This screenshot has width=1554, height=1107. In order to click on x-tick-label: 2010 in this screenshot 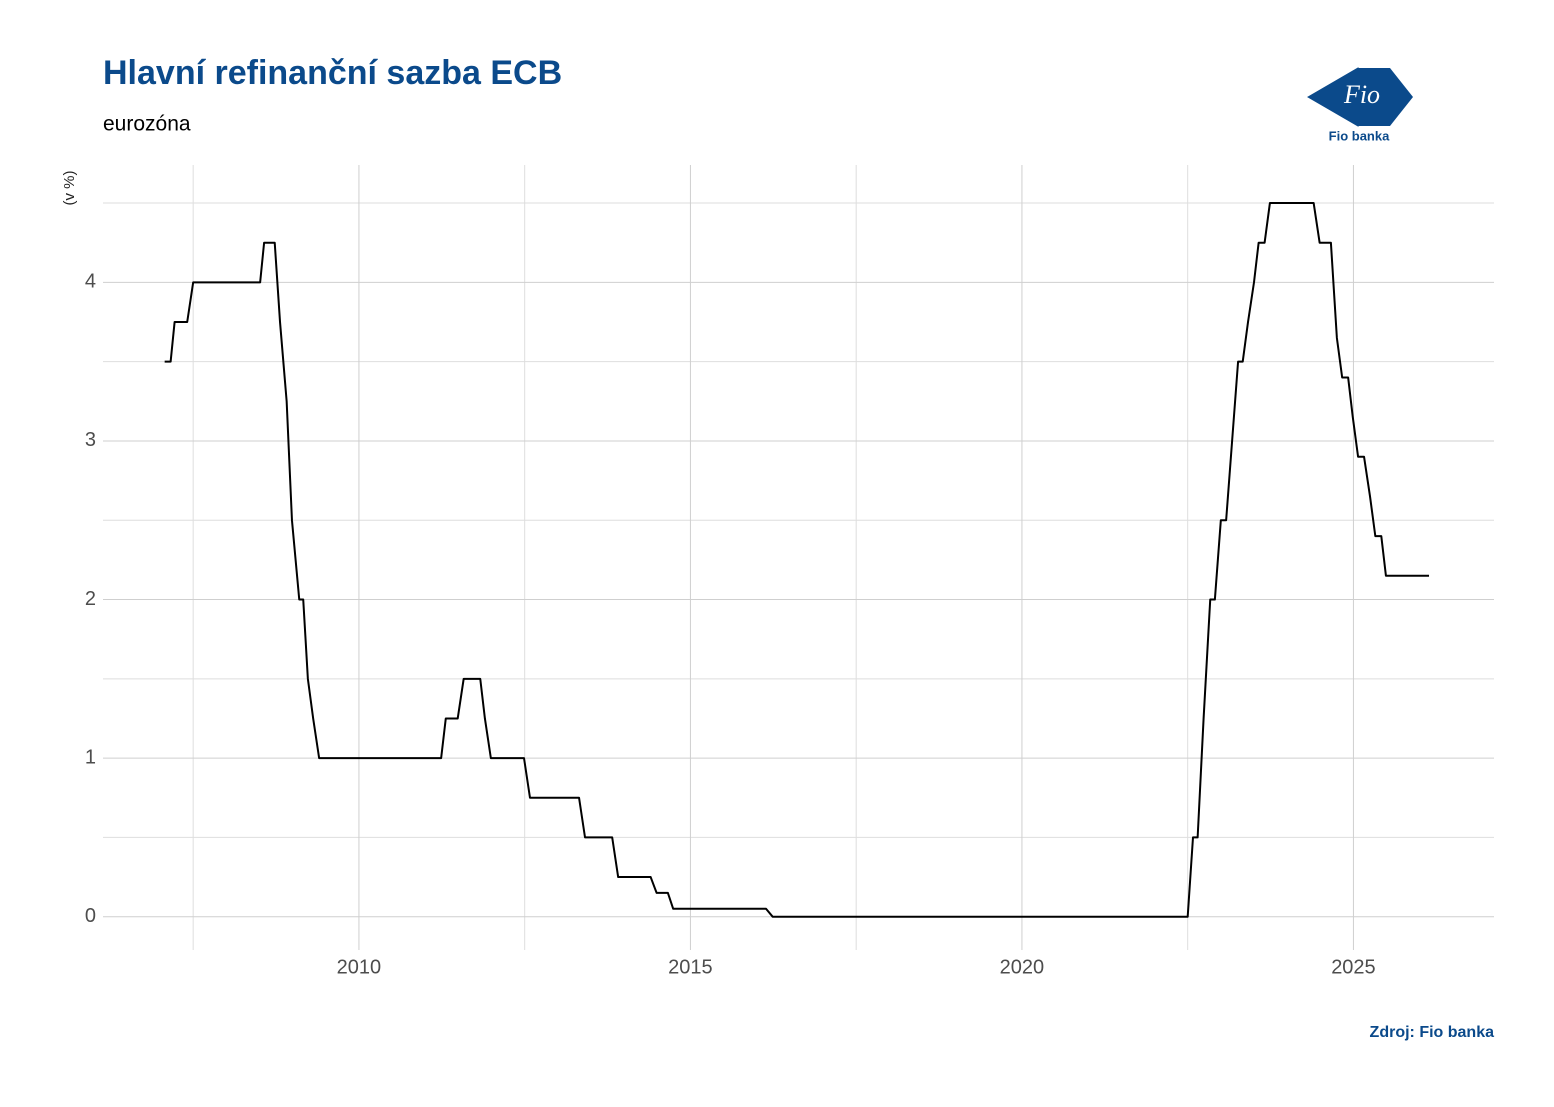, I will do `click(359, 967)`.